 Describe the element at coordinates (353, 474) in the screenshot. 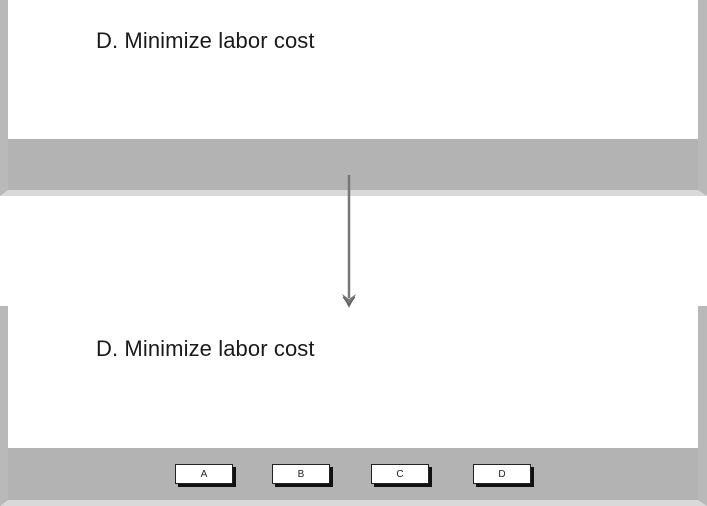

I see `answer-toolbar: A B C D` at that location.